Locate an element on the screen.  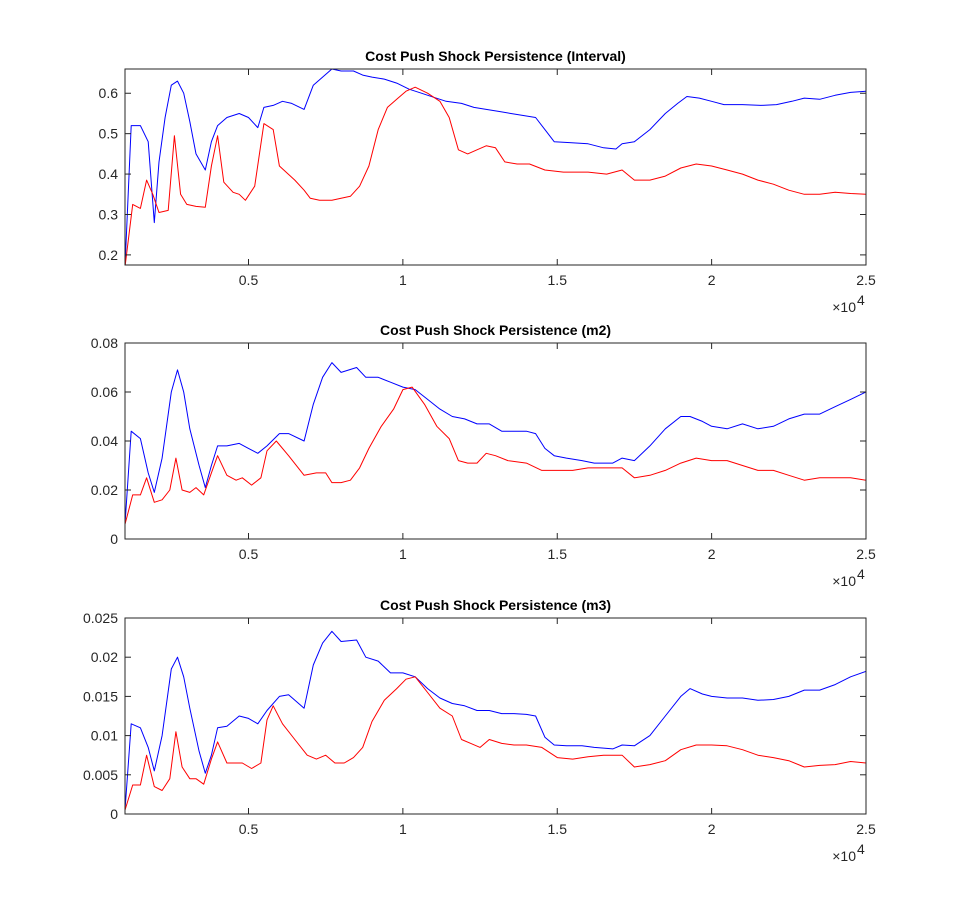
y-tick-label: 0.015 is located at coordinates (100, 696).